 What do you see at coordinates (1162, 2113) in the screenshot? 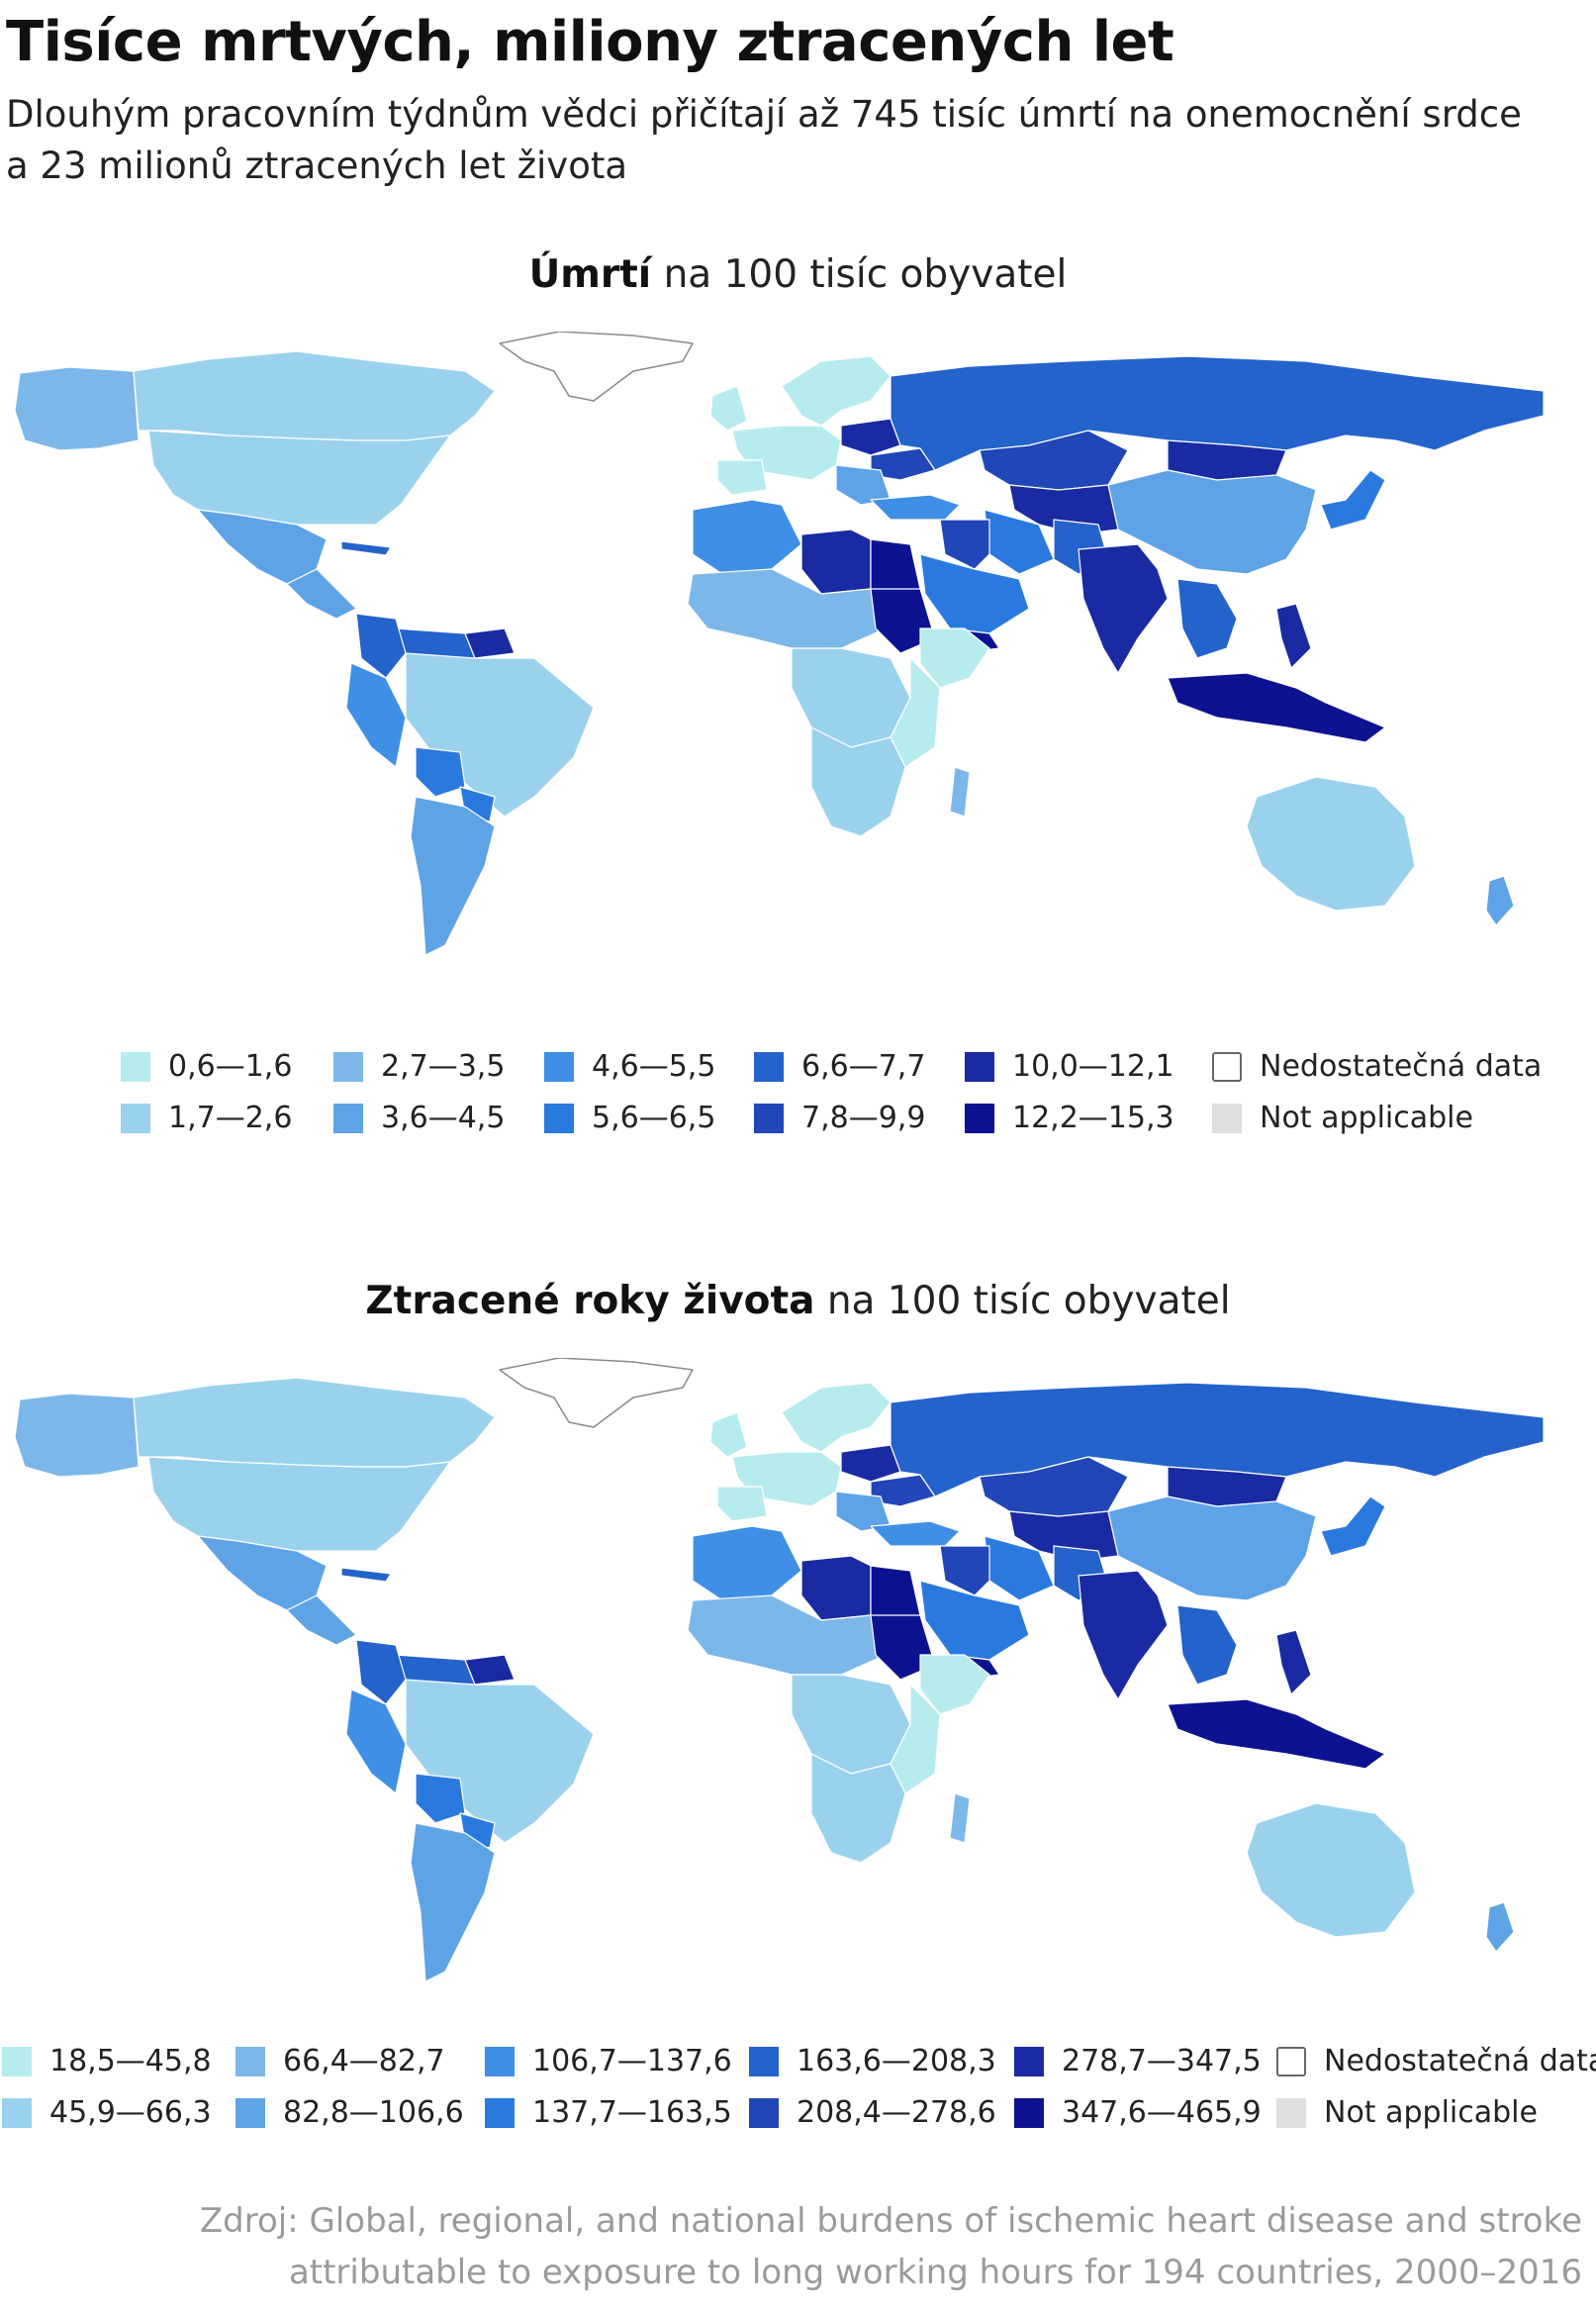
I see `legend-label: 347,6—465,9` at bounding box center [1162, 2113].